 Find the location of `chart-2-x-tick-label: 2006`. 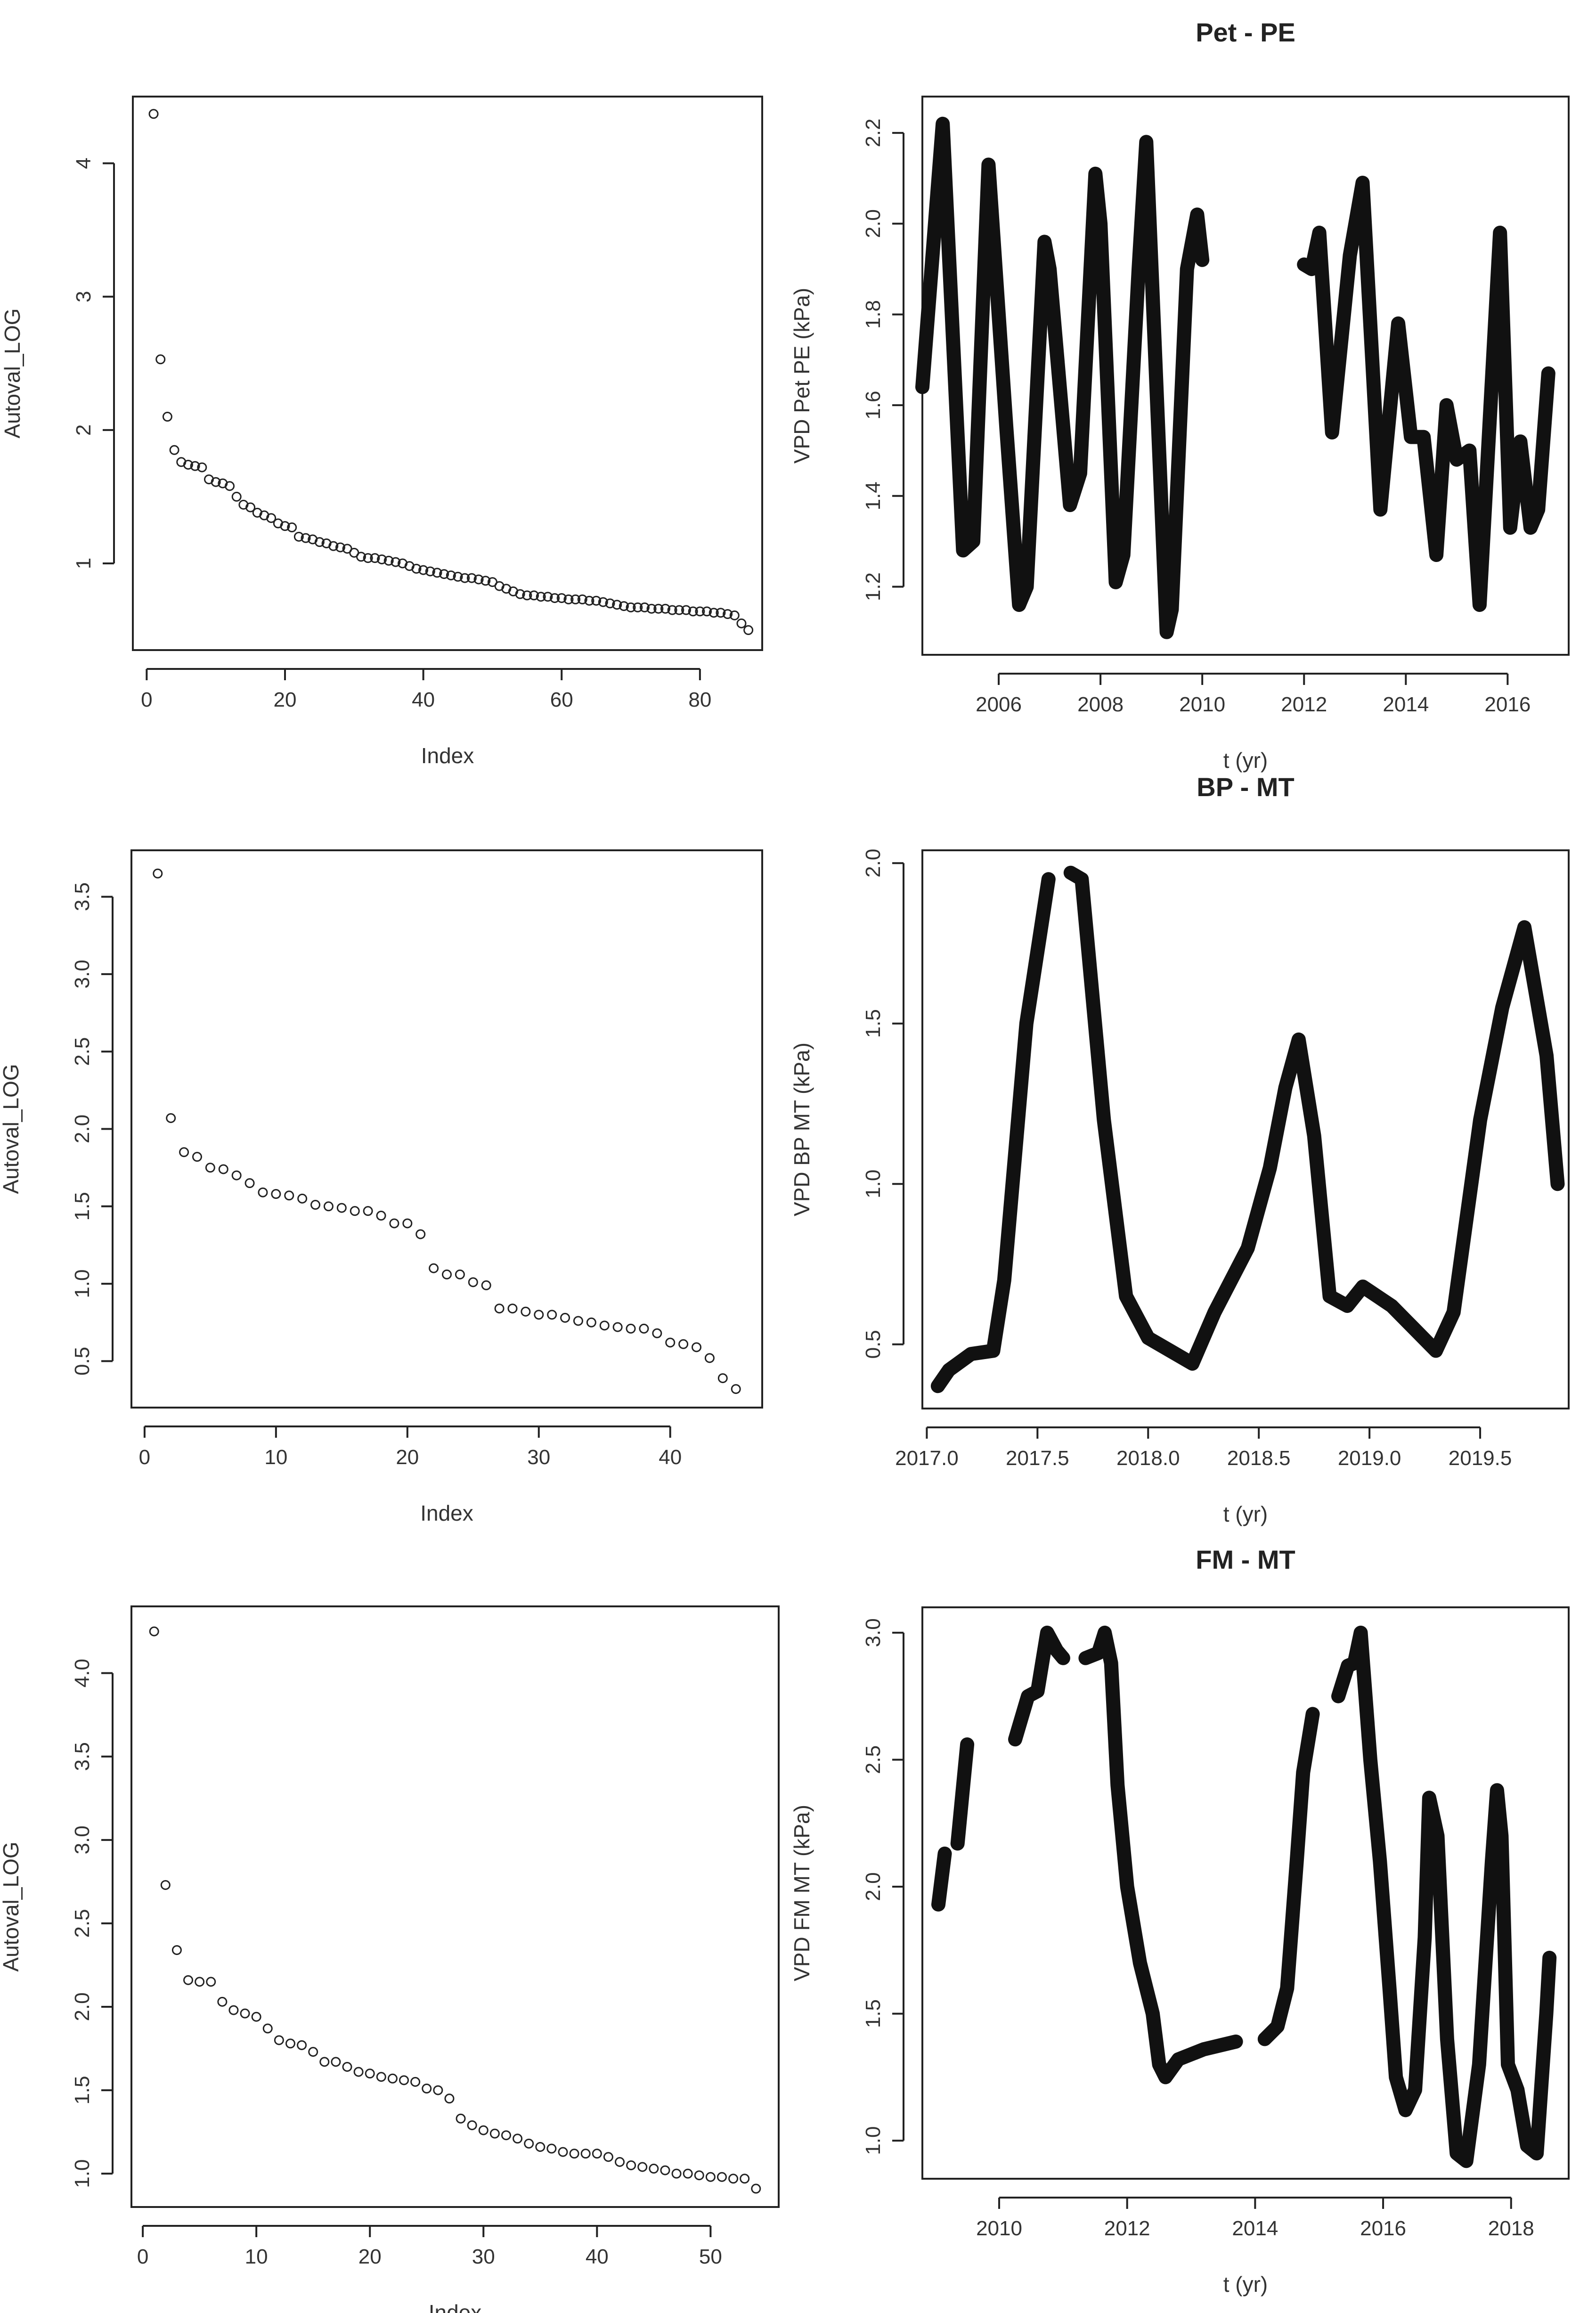

chart-2-x-tick-label: 2006 is located at coordinates (999, 704).